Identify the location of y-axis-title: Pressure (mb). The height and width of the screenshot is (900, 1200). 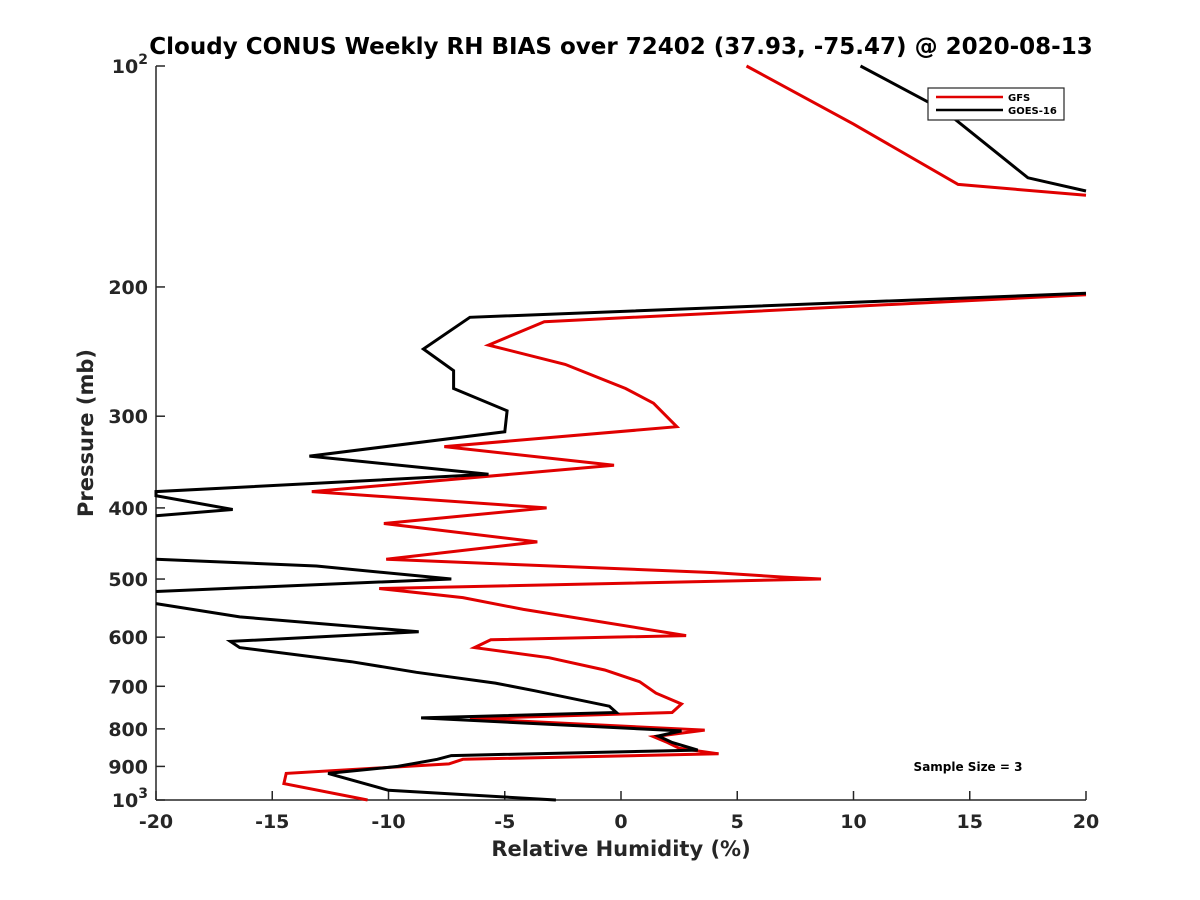
(86, 433).